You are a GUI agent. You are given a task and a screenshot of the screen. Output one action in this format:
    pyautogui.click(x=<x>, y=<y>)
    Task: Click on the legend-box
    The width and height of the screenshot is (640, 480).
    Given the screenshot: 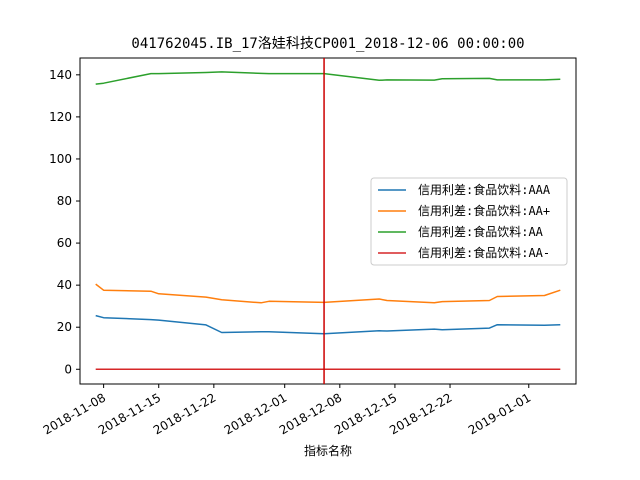 What is the action you would take?
    pyautogui.click(x=469, y=221)
    